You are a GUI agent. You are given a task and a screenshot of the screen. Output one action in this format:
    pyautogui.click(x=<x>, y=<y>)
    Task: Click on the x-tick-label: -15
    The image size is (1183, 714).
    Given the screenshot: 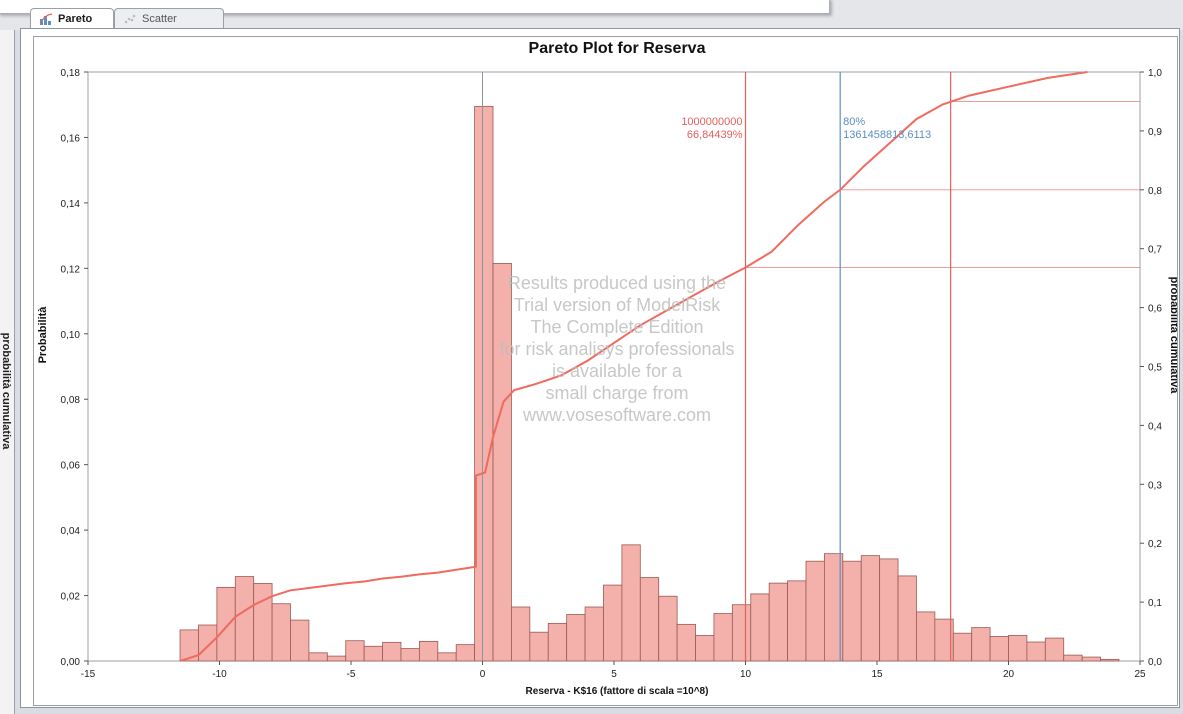 What is the action you would take?
    pyautogui.click(x=88, y=674)
    